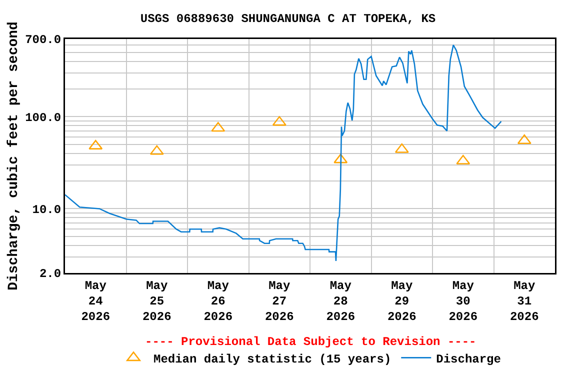  I want to click on x-tick-label: May 28 2026, so click(341, 301).